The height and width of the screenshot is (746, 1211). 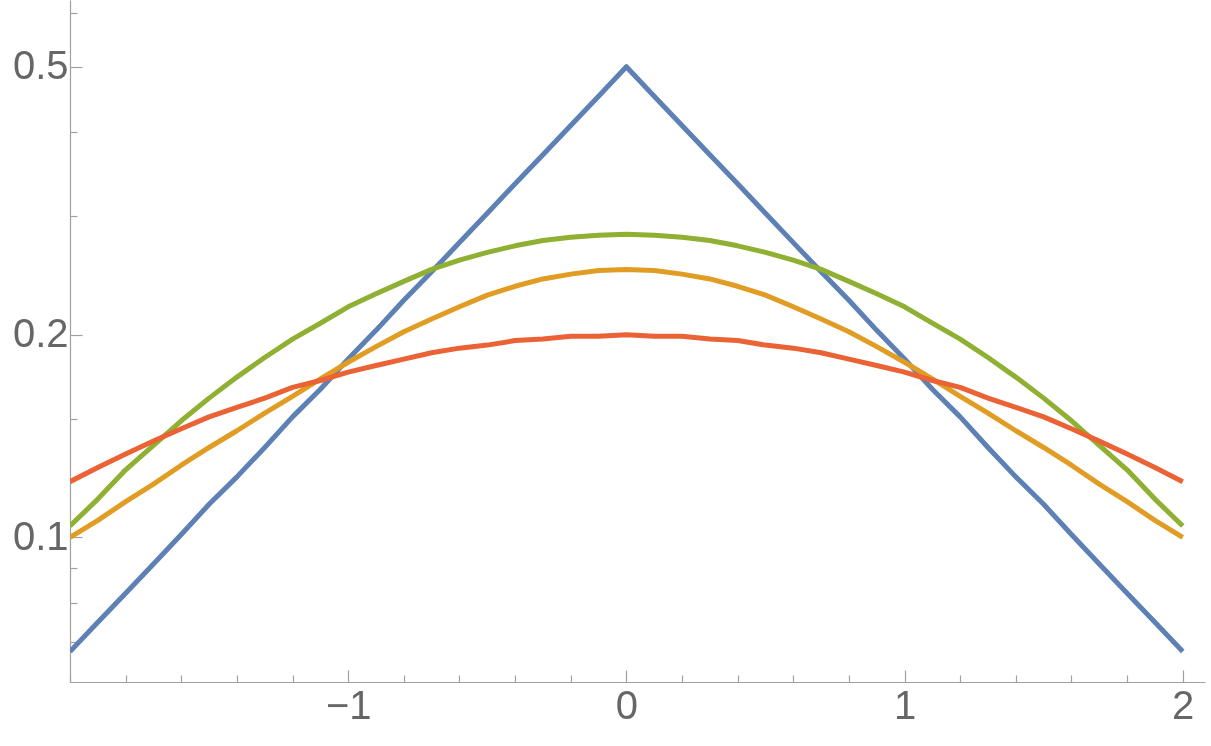 What do you see at coordinates (1183, 704) in the screenshot?
I see `x-tick-label: 2` at bounding box center [1183, 704].